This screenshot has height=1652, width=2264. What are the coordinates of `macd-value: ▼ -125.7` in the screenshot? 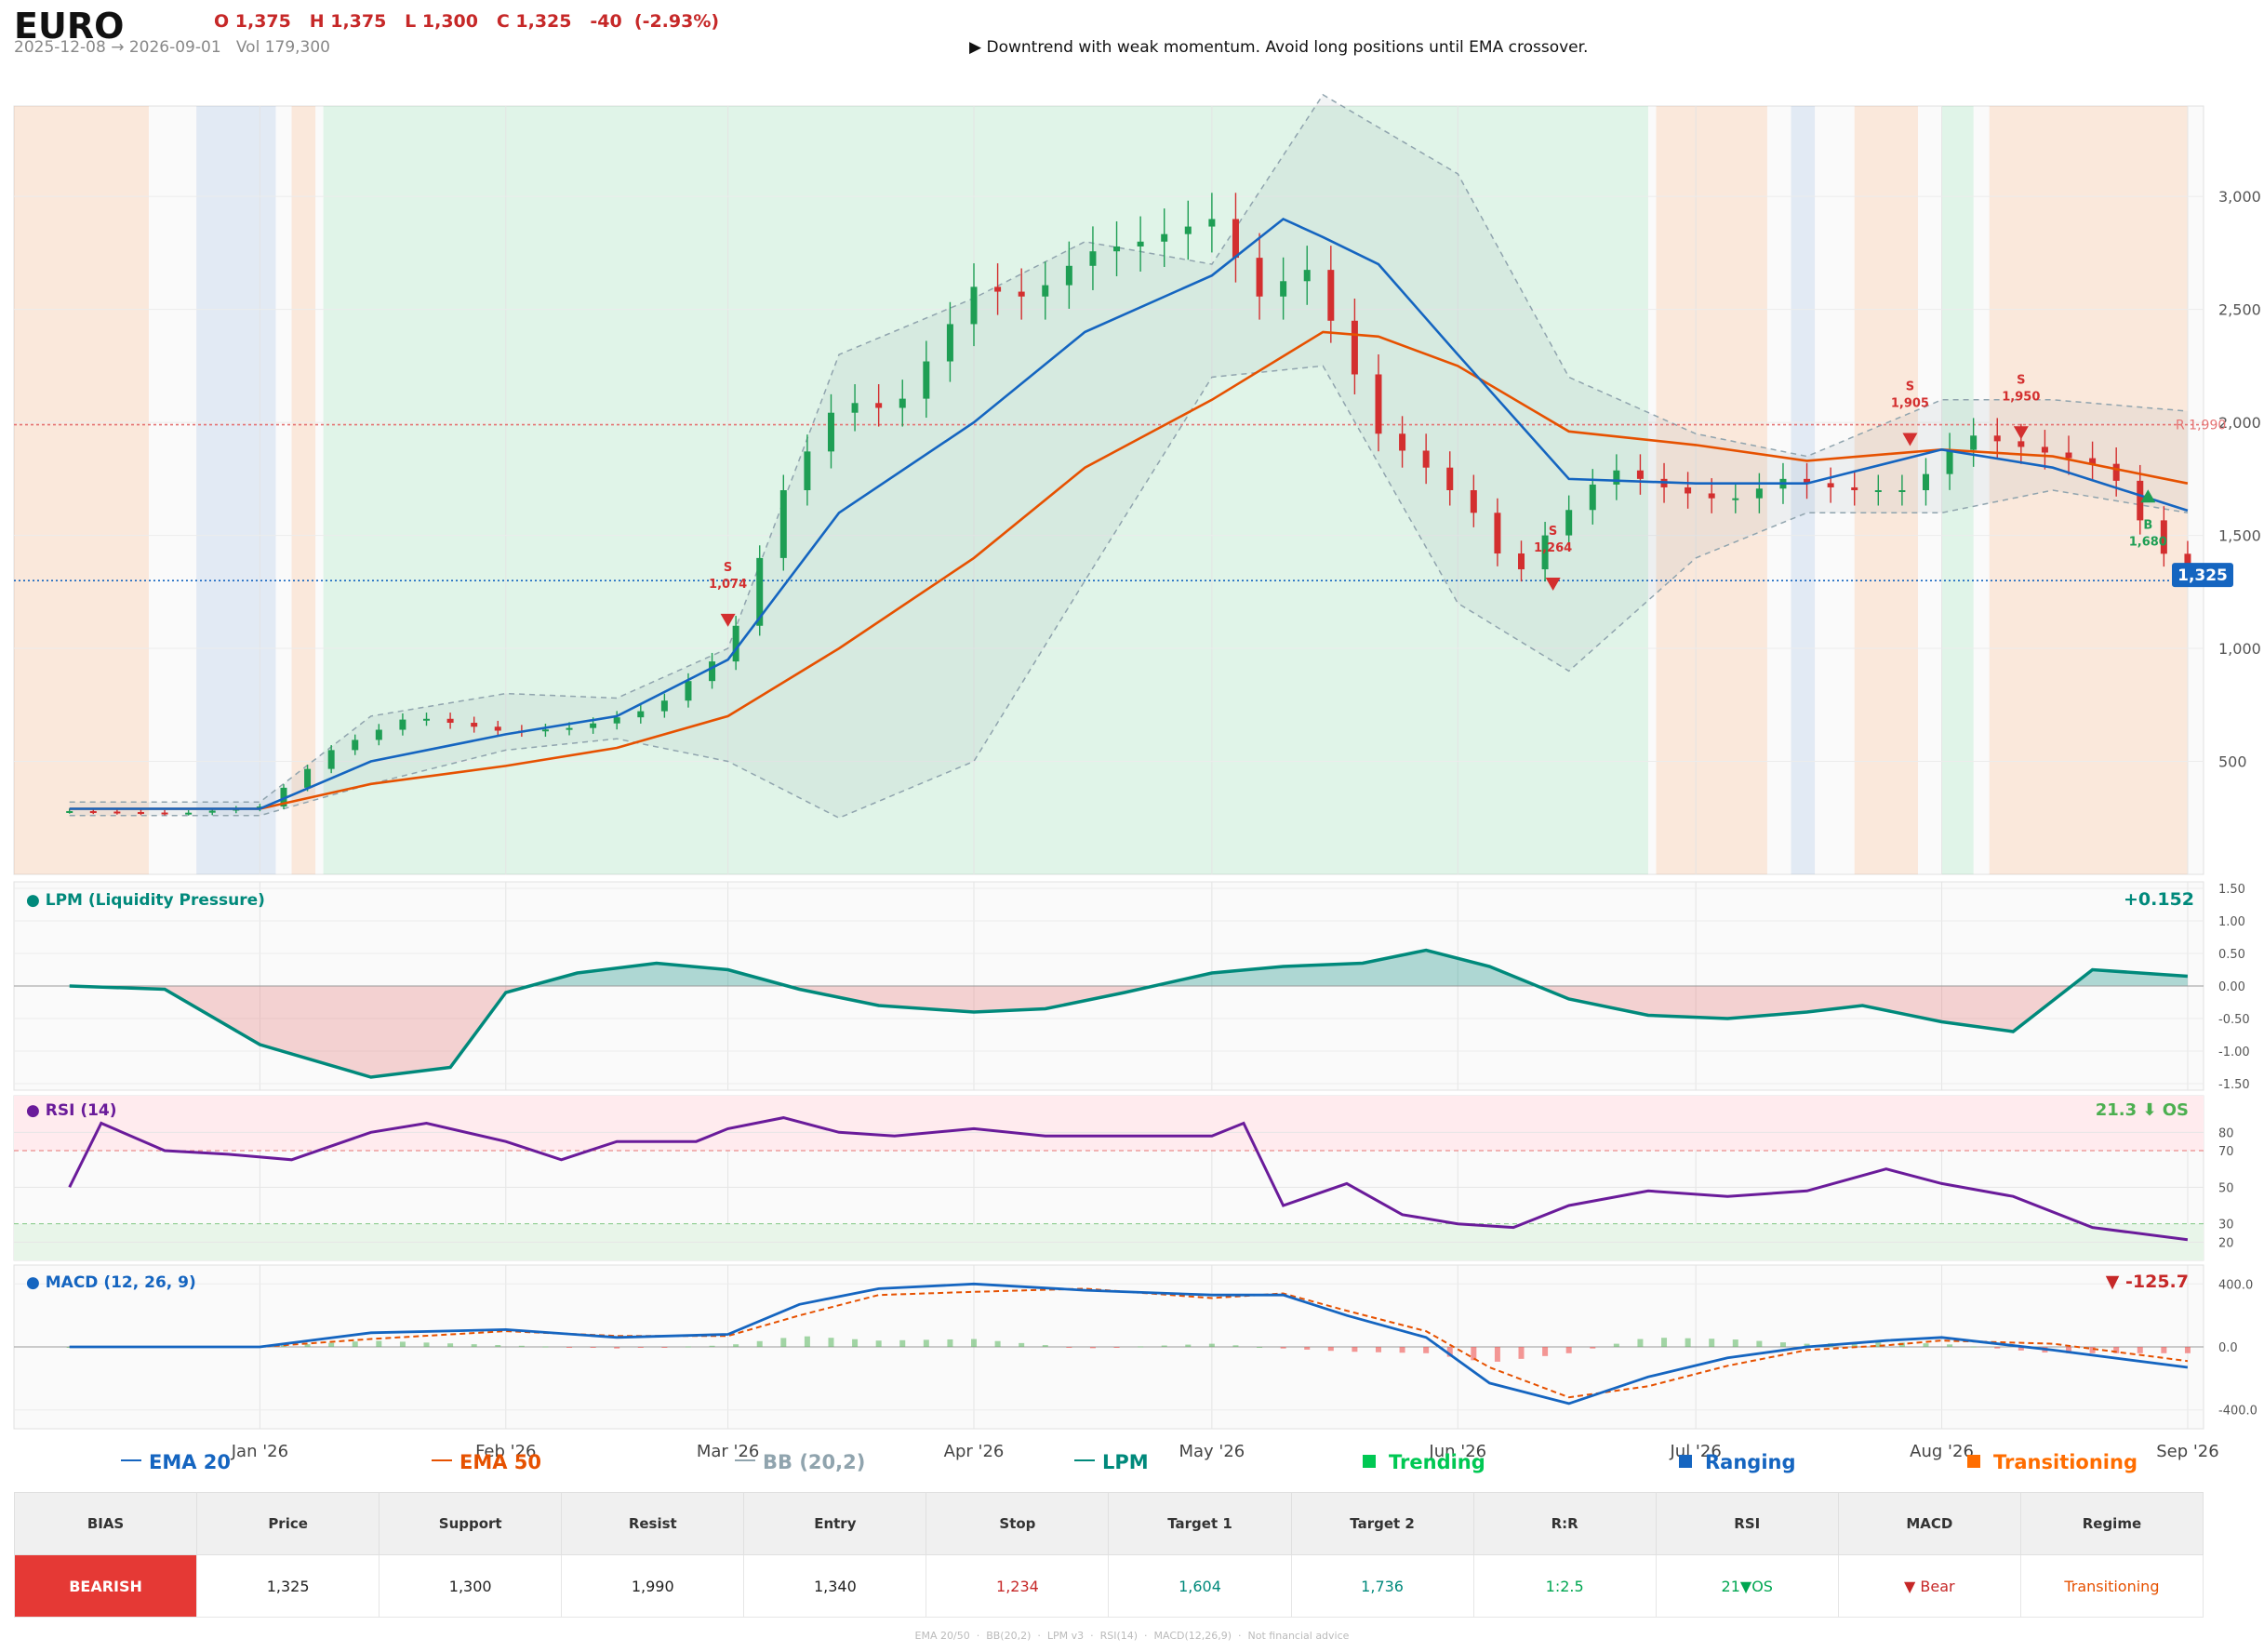 It's located at (2147, 1282).